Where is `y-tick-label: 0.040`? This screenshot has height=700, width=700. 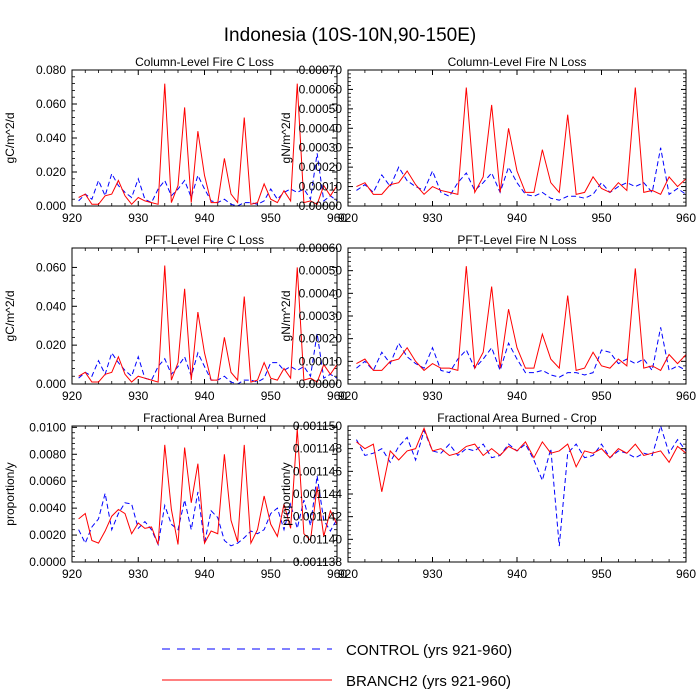 y-tick-label: 0.040 is located at coordinates (51, 138).